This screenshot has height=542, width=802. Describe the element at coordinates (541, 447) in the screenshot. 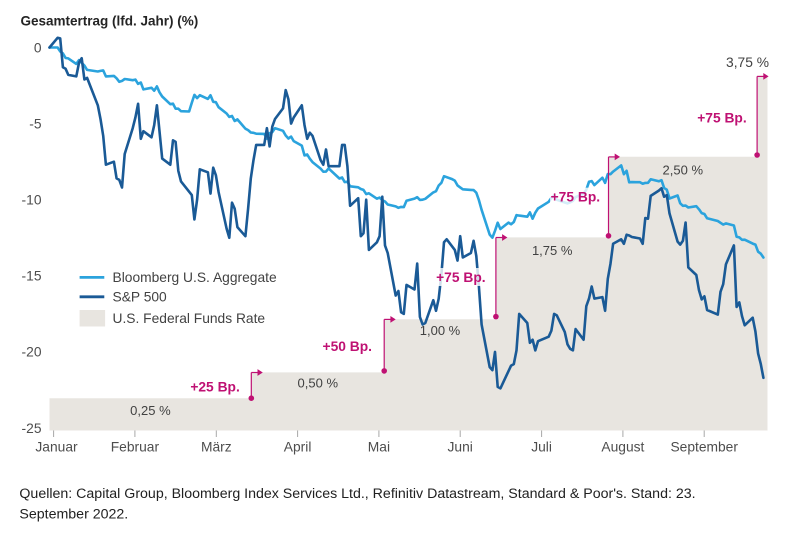

I see `svg-text: Juli` at that location.